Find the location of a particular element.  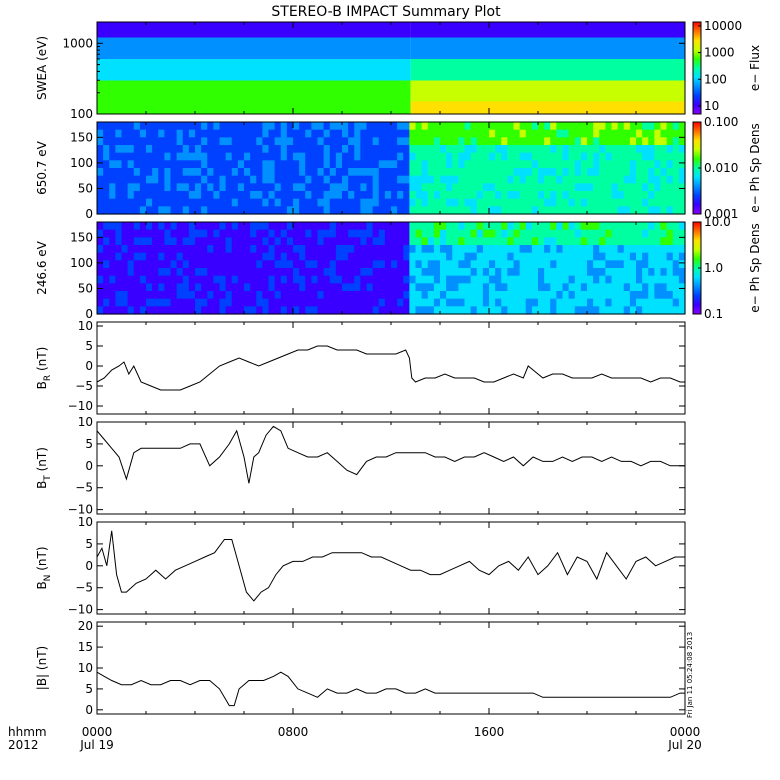

y-label-subscript: R is located at coordinates (48, 378).